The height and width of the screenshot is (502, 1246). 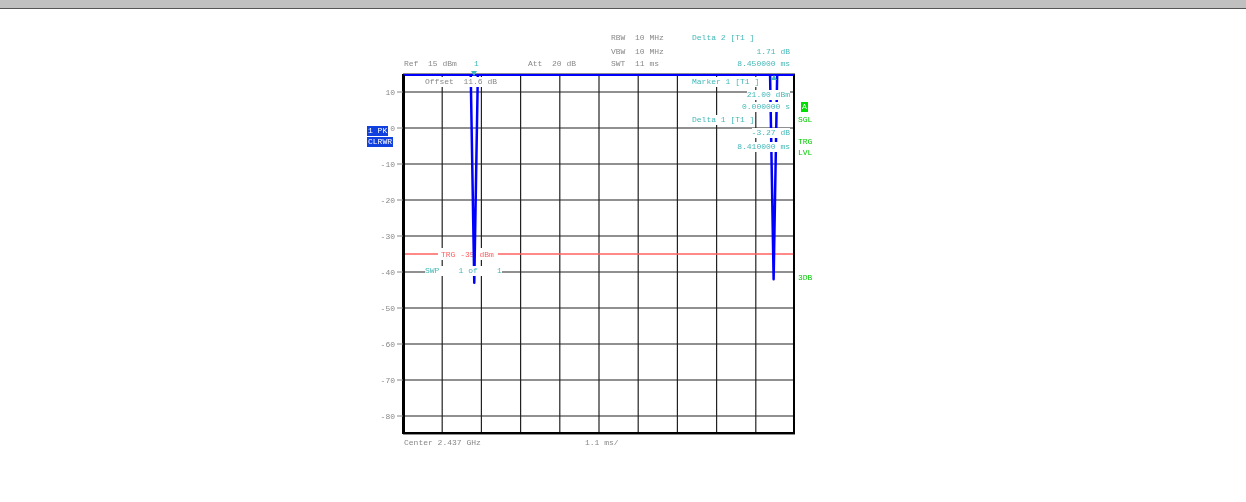 What do you see at coordinates (637, 52) in the screenshot?
I see `text: VBW 10 MHz` at bounding box center [637, 52].